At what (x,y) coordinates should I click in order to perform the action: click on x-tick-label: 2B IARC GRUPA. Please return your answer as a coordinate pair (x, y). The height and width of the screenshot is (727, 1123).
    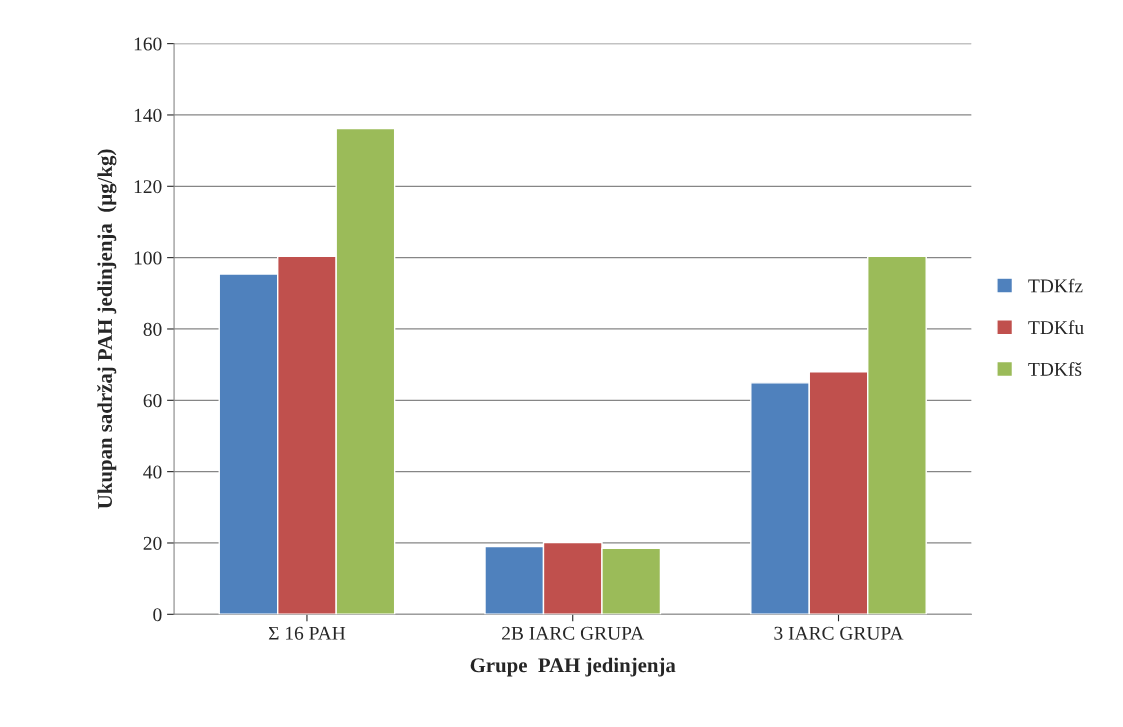
    Looking at the image, I should click on (573, 633).